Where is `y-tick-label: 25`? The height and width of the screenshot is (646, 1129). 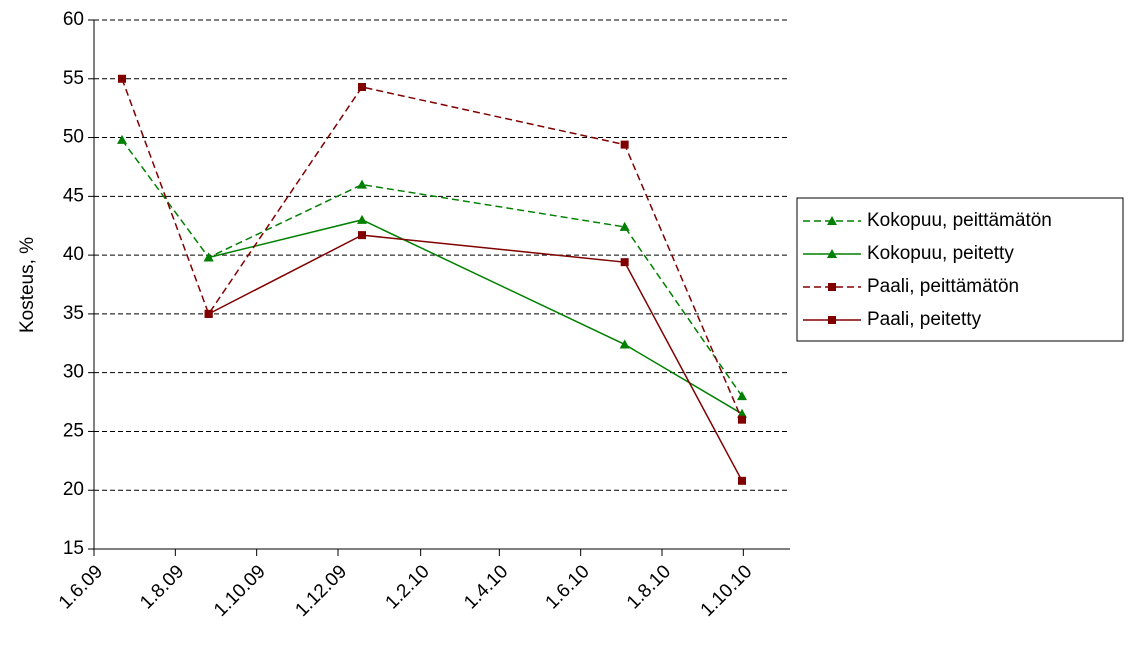 y-tick-label: 25 is located at coordinates (73, 430).